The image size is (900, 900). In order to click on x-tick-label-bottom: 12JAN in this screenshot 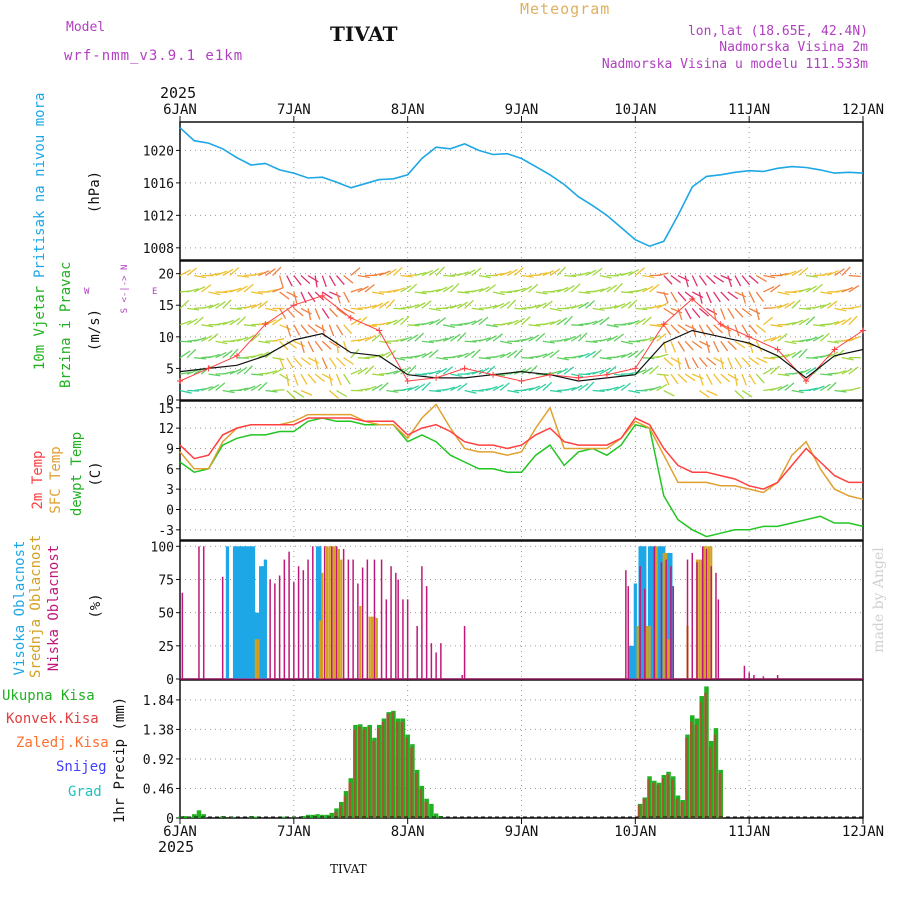, I will do `click(863, 832)`.